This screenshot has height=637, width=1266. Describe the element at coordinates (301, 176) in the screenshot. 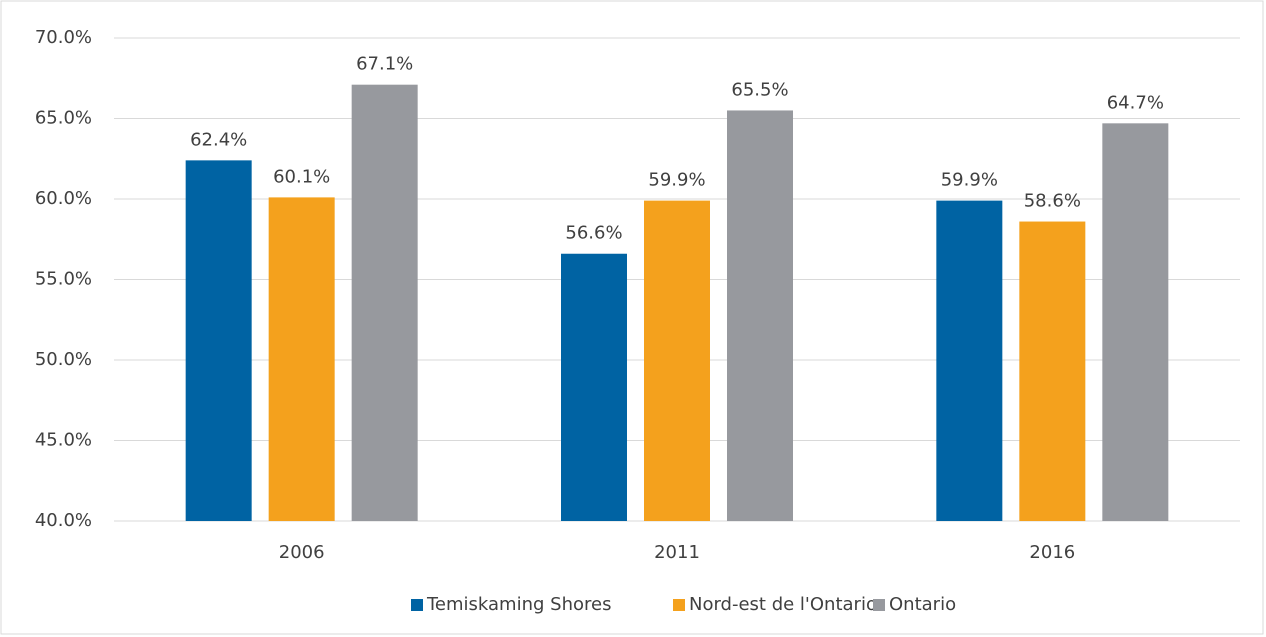

I see `data-label: 60.1%` at that location.